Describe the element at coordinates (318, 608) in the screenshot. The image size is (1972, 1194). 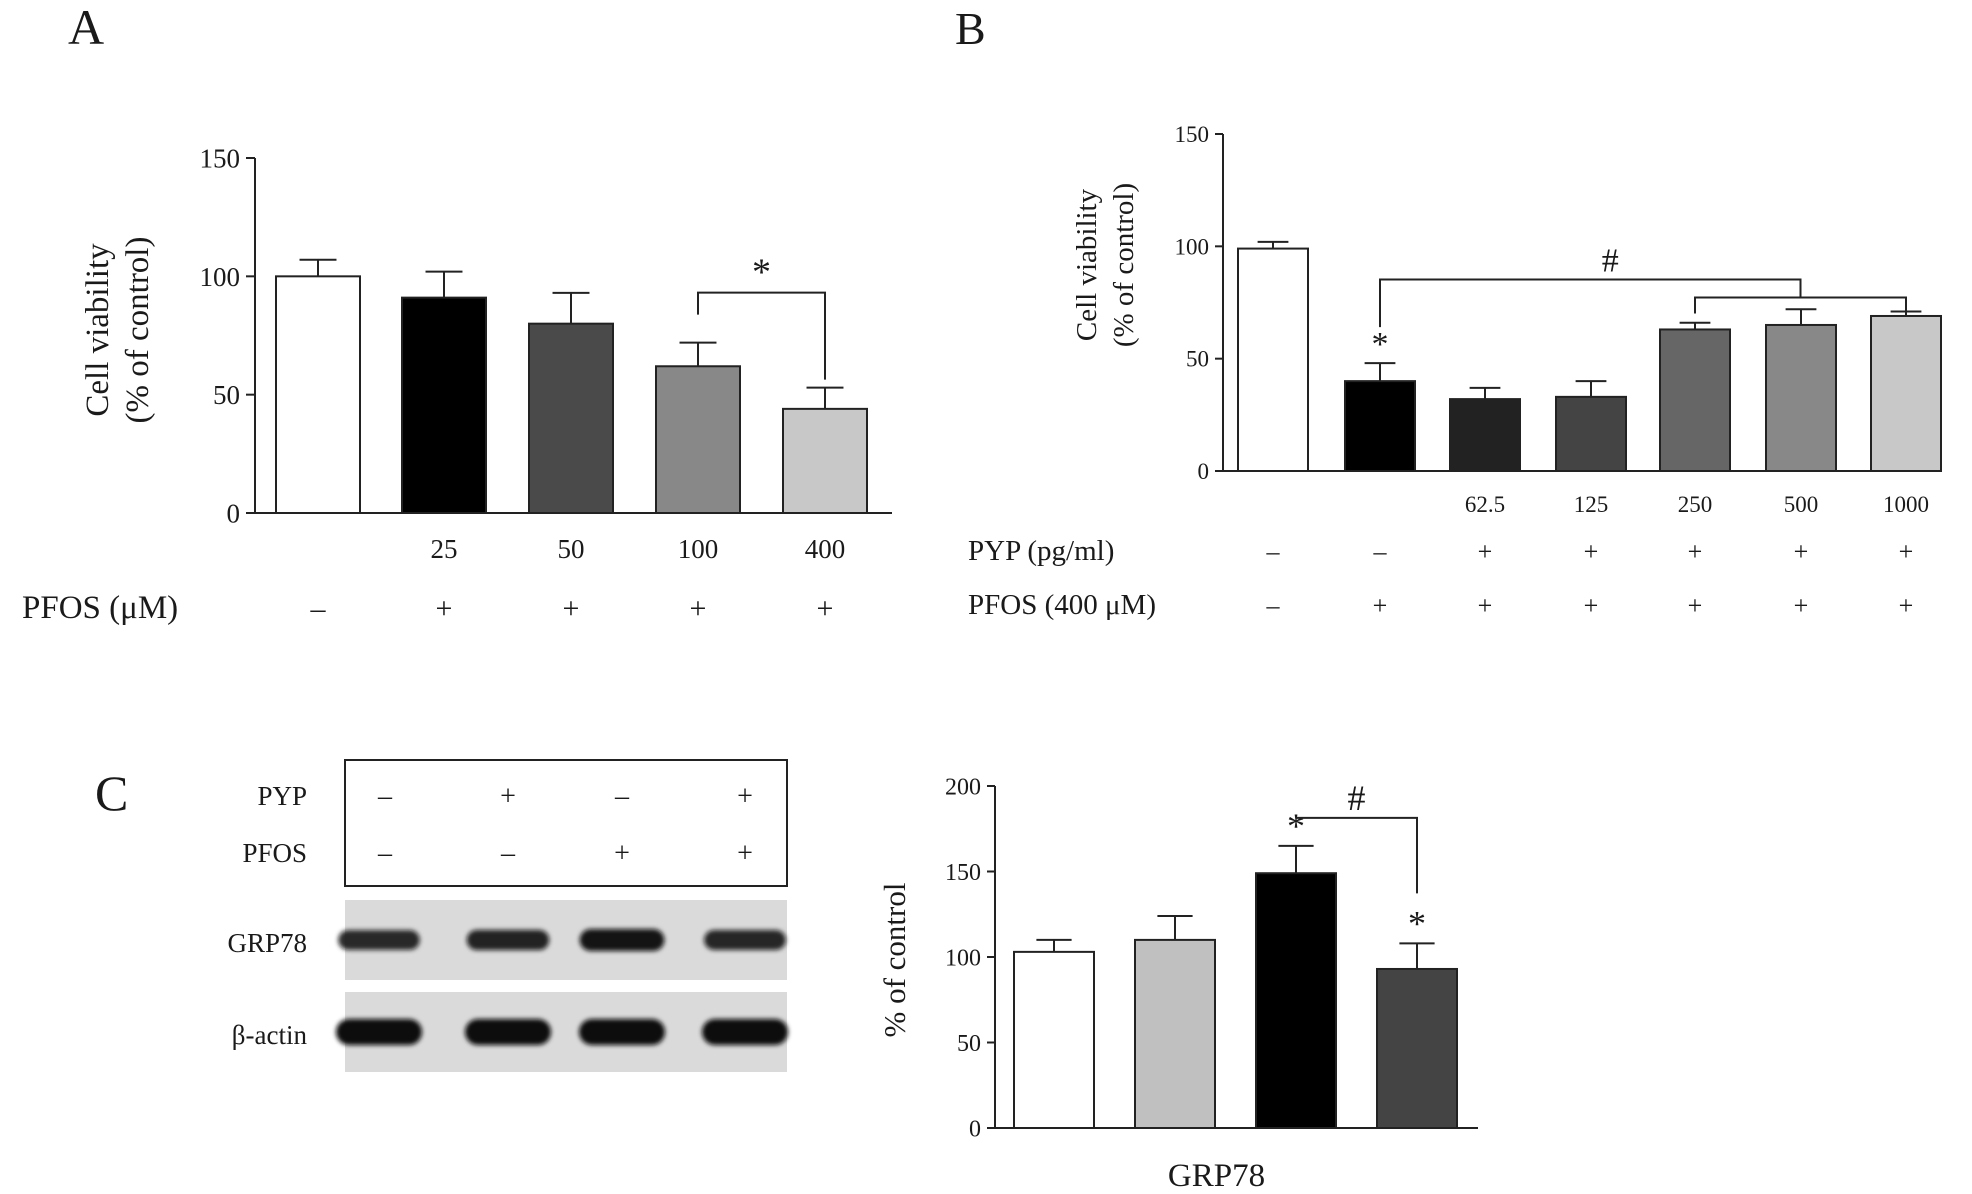
I see `chart-a-treatment-sign: –` at that location.